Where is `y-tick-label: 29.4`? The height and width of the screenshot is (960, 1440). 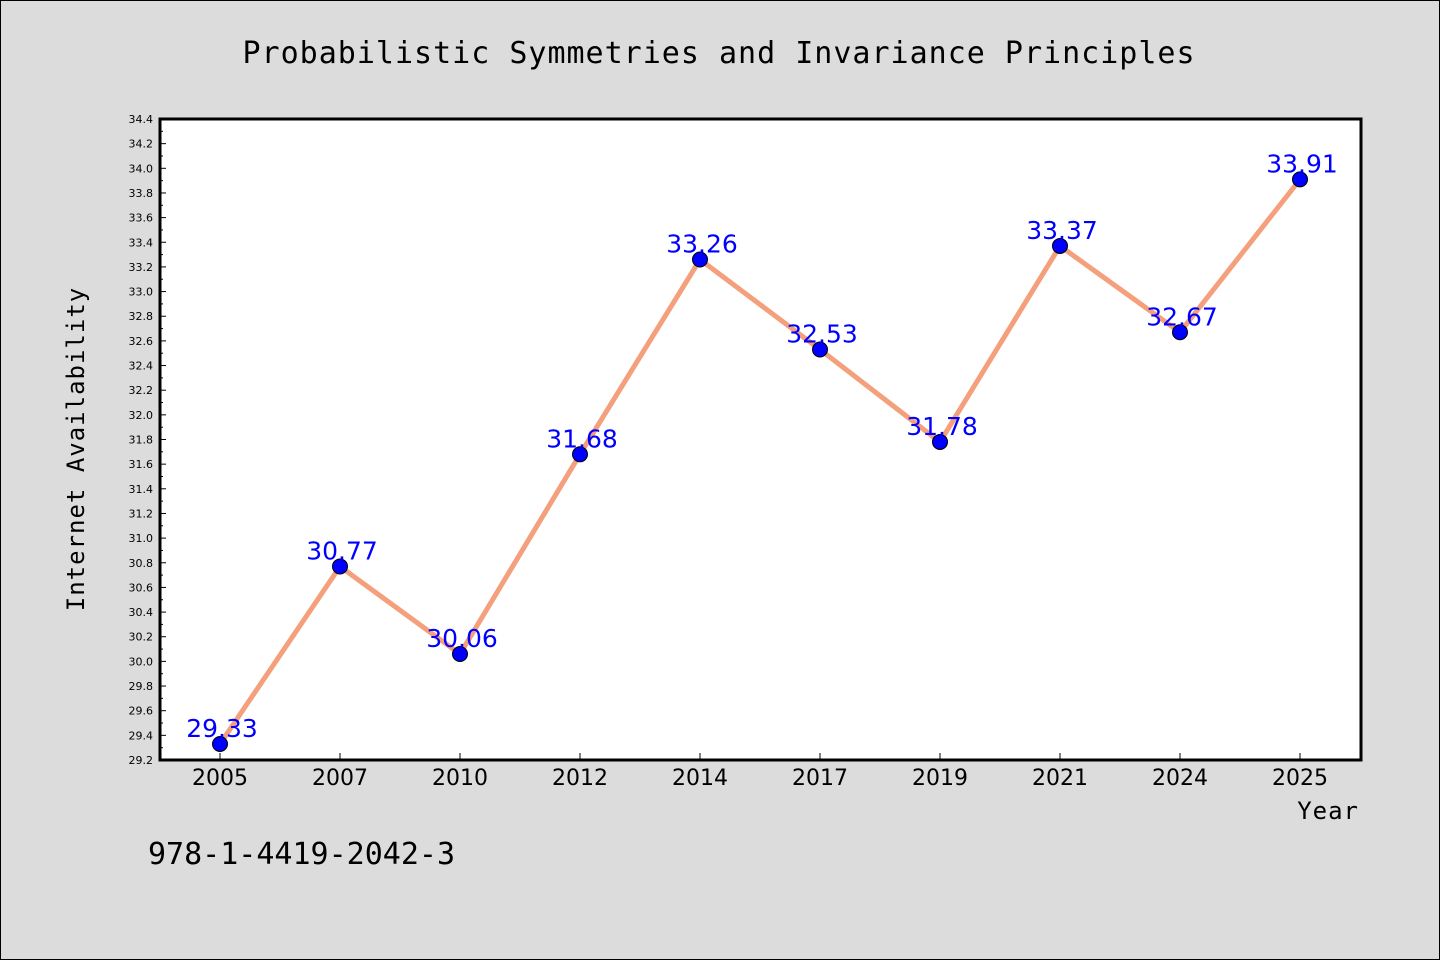
y-tick-label: 29.4 is located at coordinates (141, 735).